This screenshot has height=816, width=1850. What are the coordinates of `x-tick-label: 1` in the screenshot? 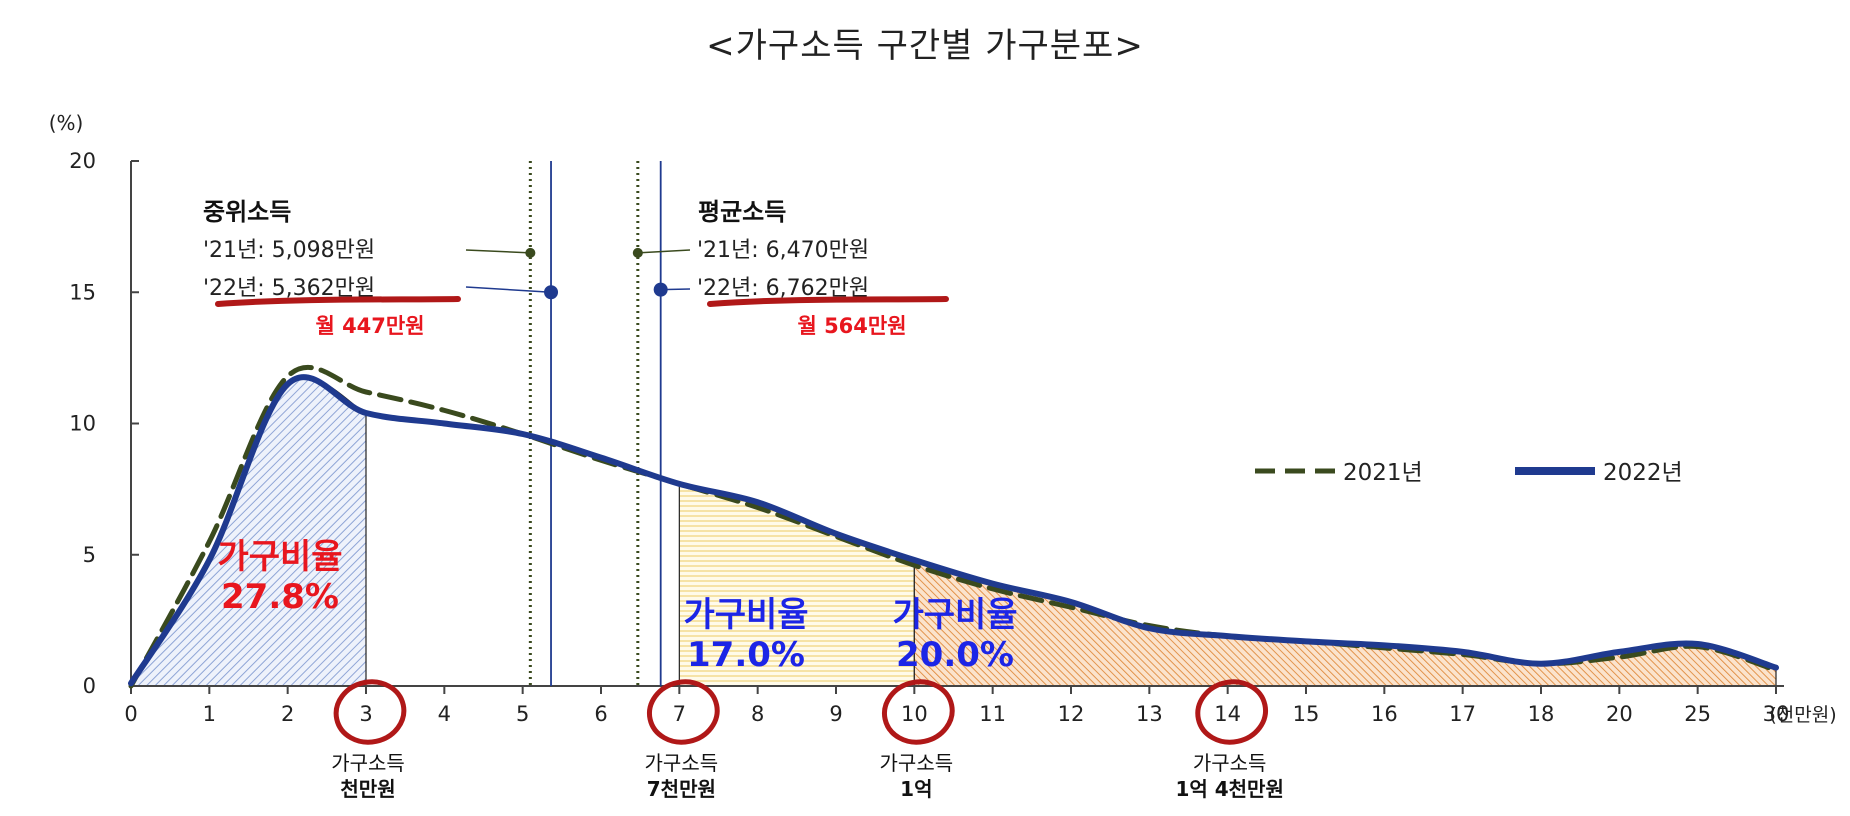 It's located at (209, 714).